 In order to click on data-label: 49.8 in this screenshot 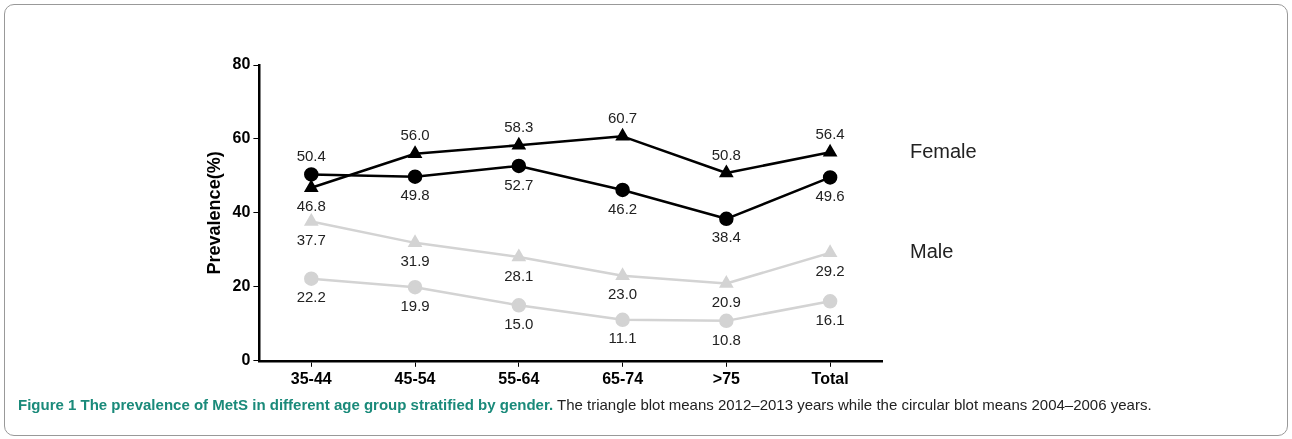, I will do `click(415, 195)`.